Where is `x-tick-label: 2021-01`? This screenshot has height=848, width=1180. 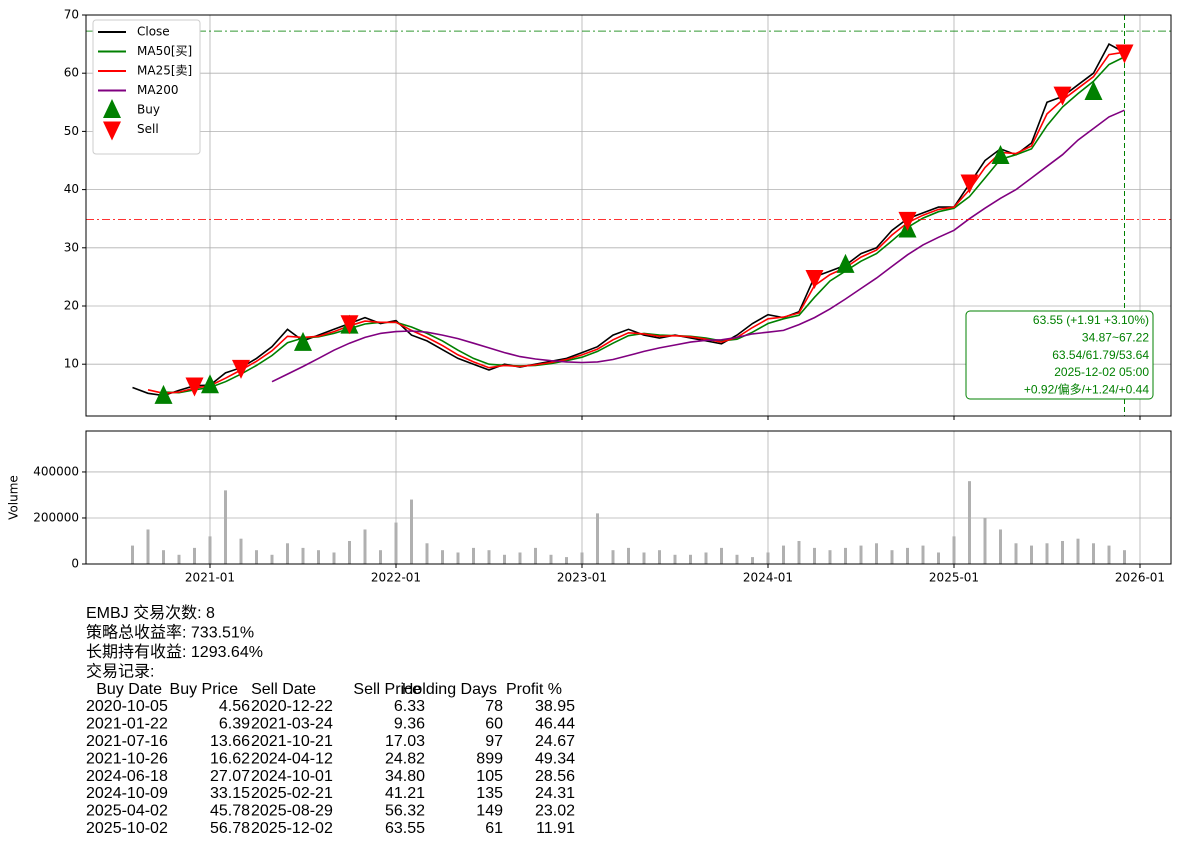 x-tick-label: 2021-01 is located at coordinates (210, 578).